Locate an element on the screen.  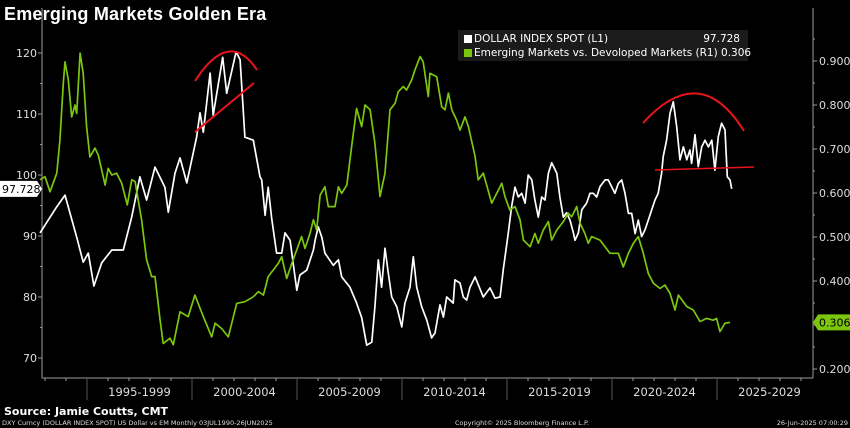
left-tick-label: 120 is located at coordinates (26, 53).